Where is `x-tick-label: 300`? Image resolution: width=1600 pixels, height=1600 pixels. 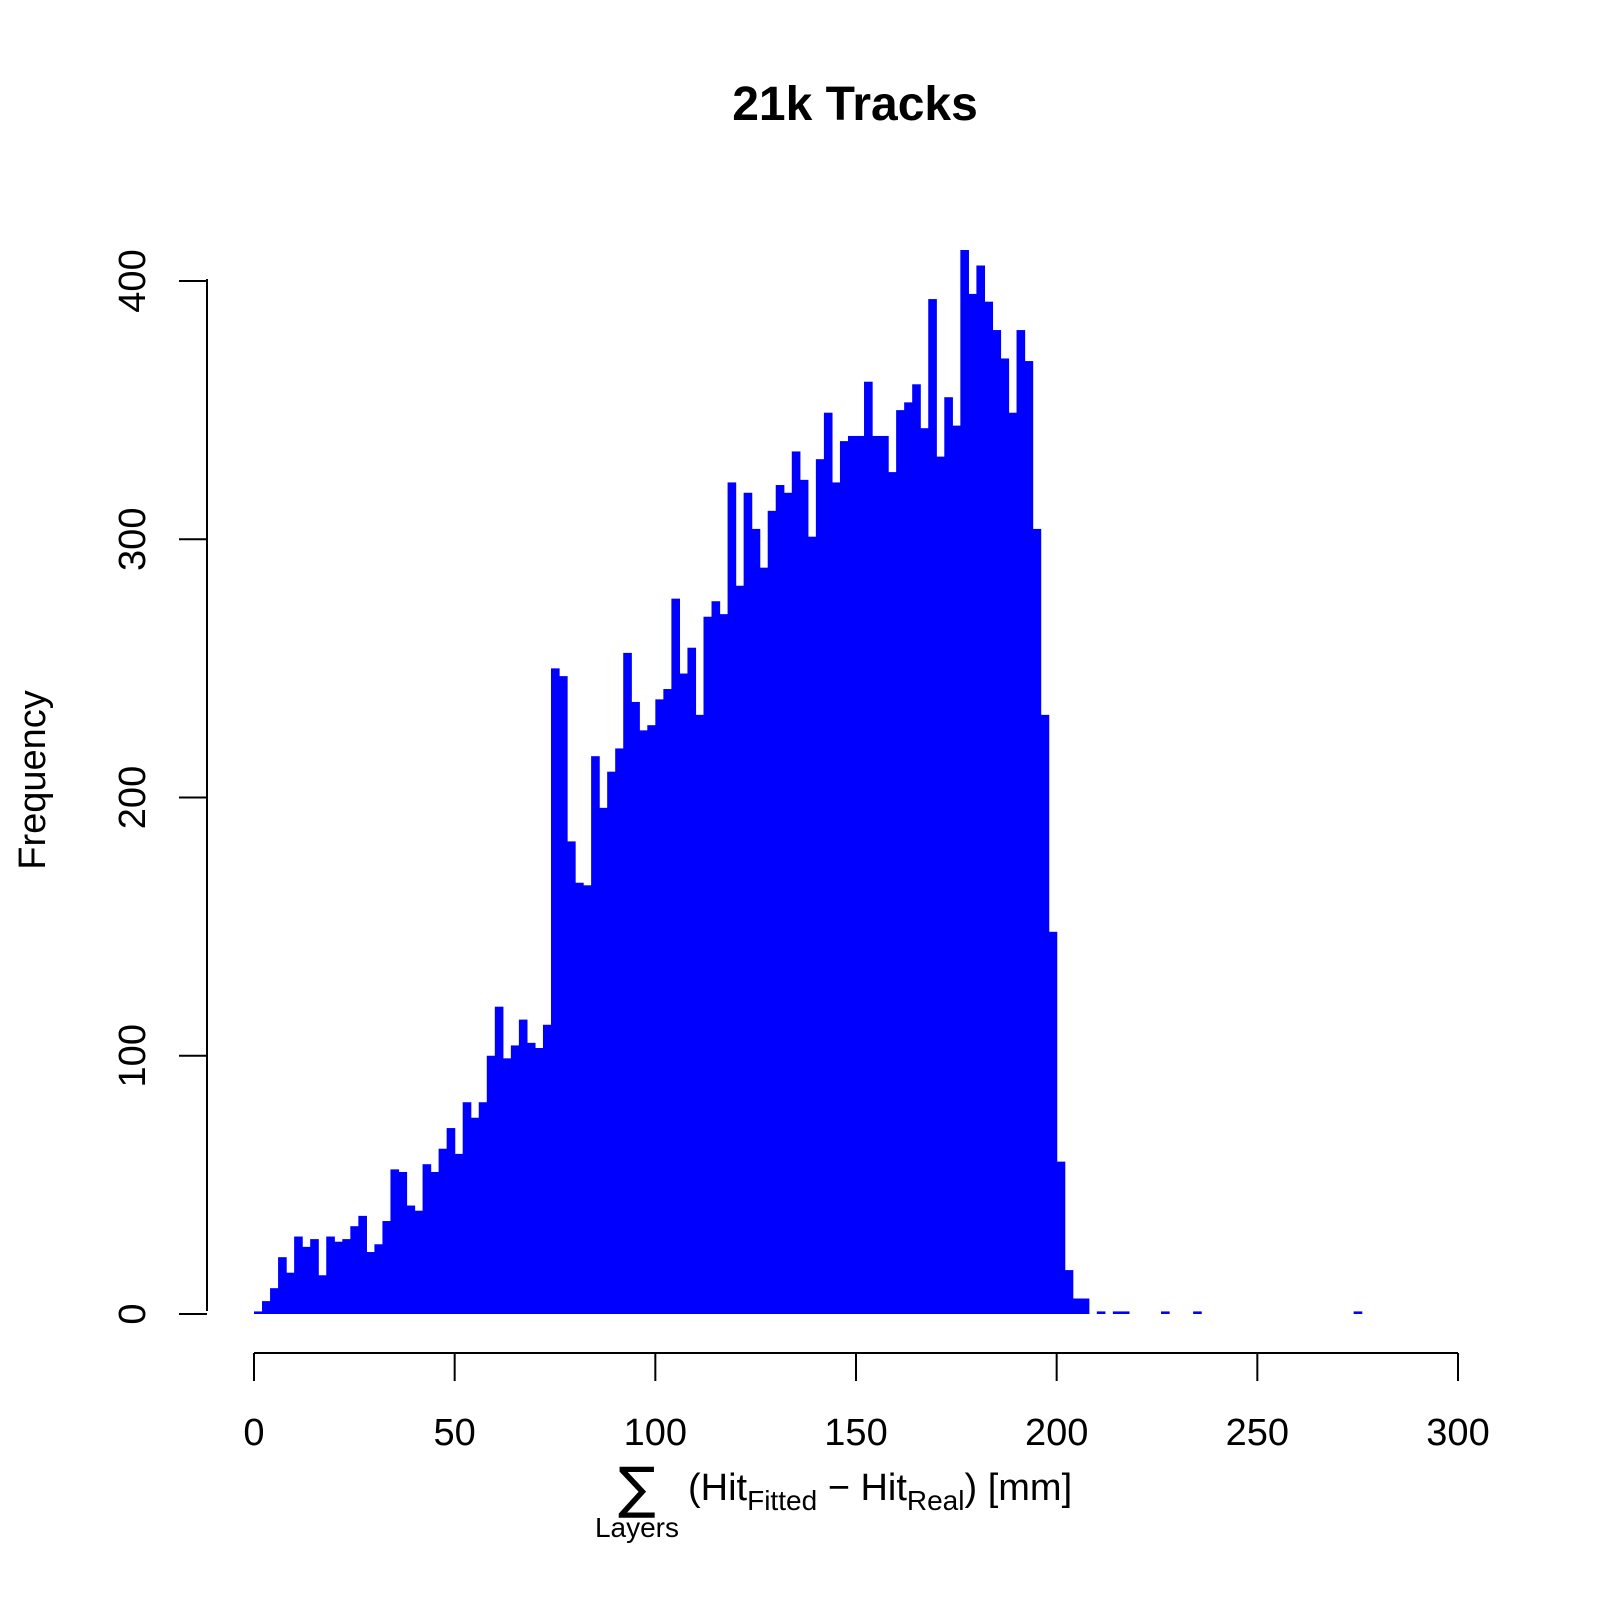
x-tick-label: 300 is located at coordinates (1457, 1433).